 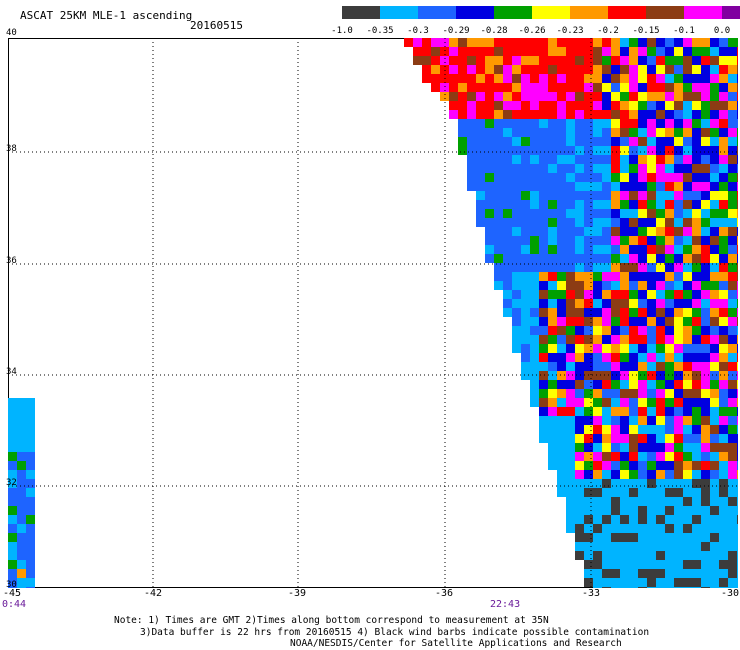 What do you see at coordinates (532, 31) in the screenshot?
I see `color-label-5: -0.26` at bounding box center [532, 31].